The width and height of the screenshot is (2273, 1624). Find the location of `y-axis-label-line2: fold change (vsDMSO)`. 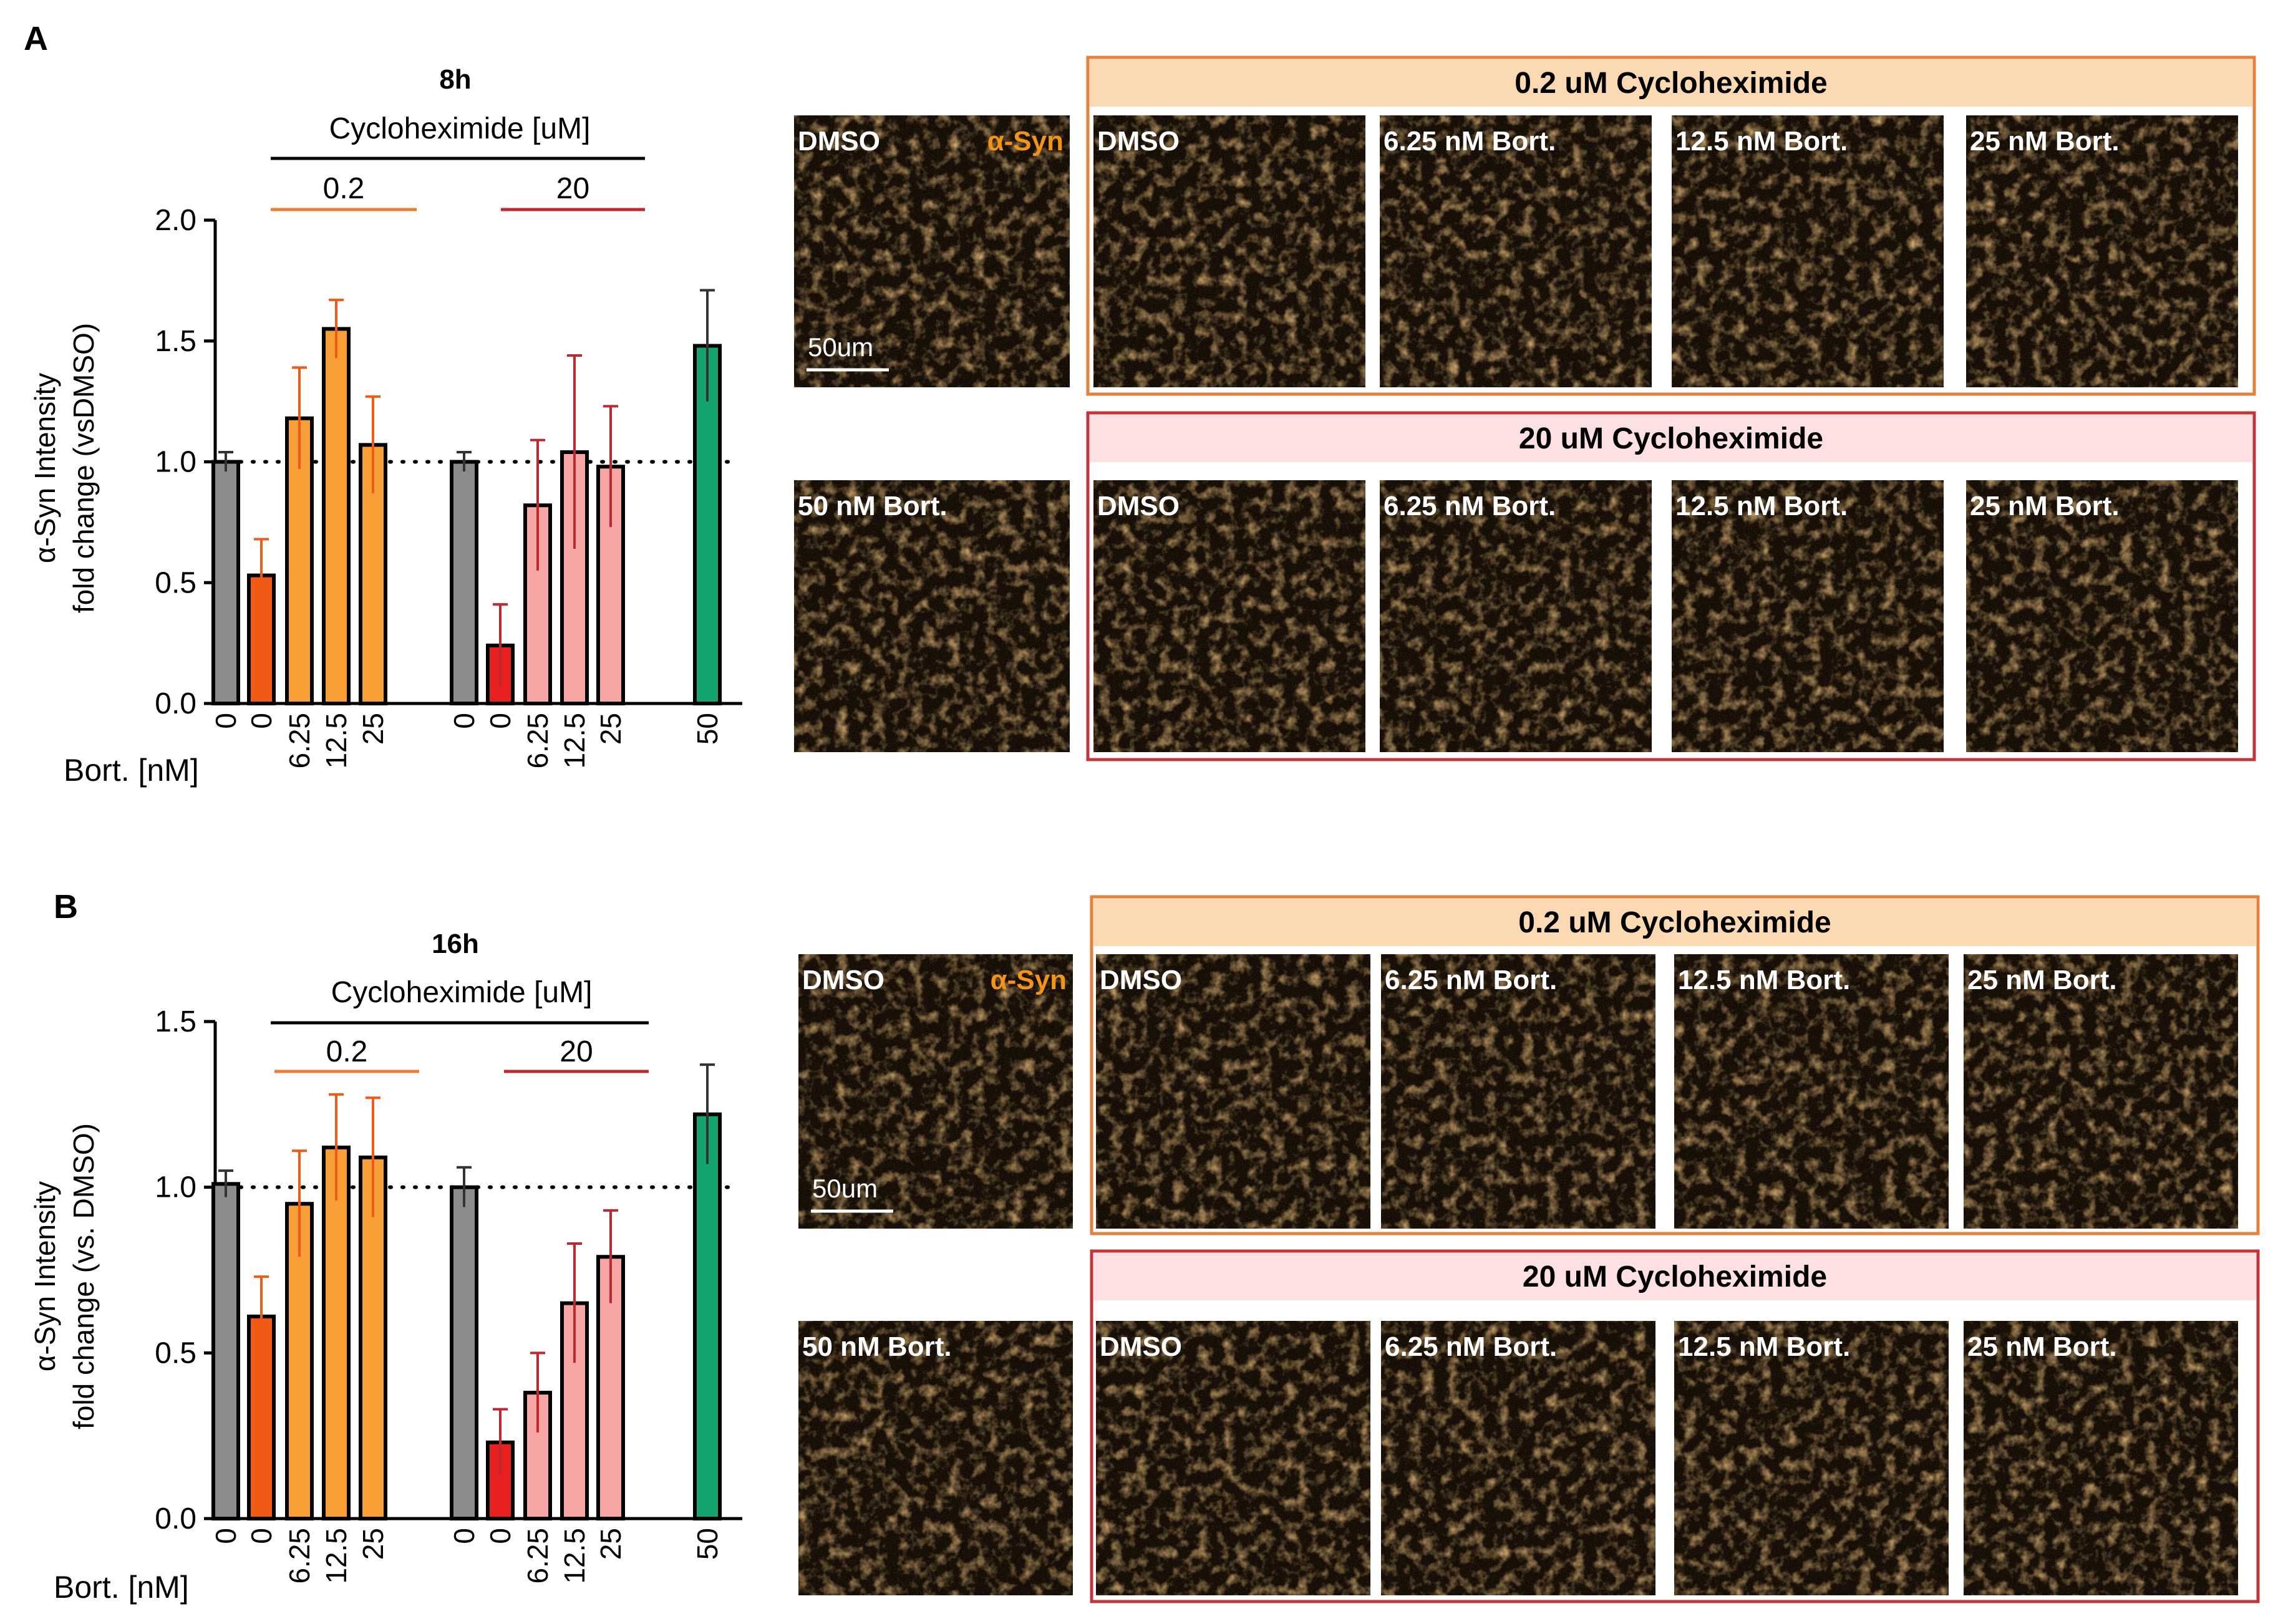

y-axis-label-line2: fold change (vsDMSO) is located at coordinates (84, 468).